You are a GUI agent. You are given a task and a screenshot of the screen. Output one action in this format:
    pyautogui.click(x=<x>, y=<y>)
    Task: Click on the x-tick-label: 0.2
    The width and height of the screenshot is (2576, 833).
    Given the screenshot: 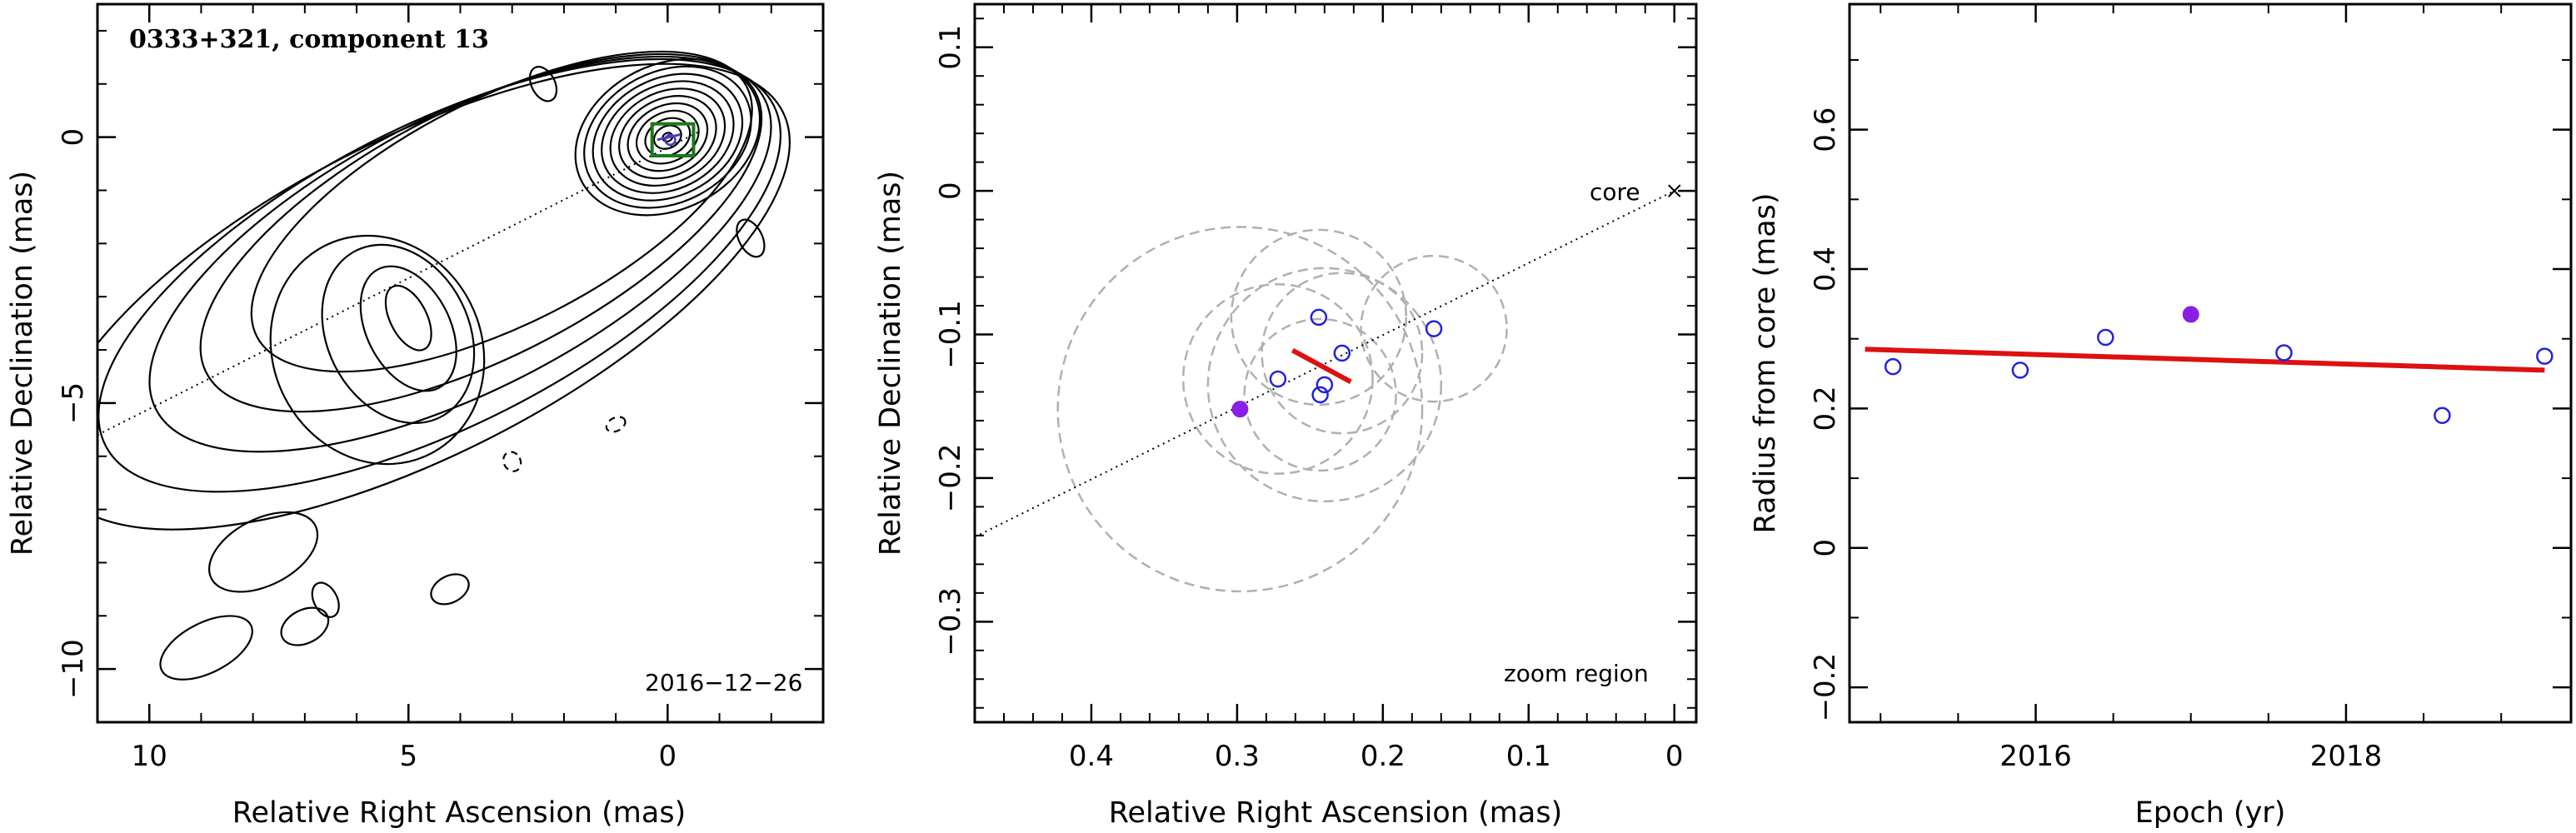 What is the action you would take?
    pyautogui.click(x=1382, y=756)
    